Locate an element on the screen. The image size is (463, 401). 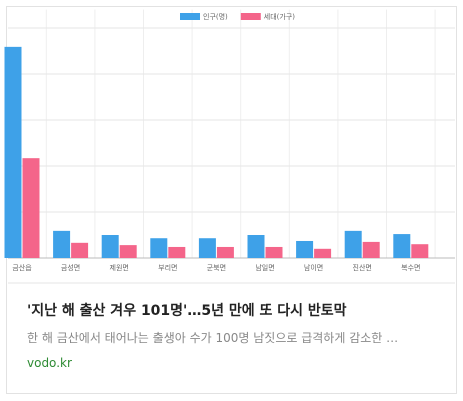
x-tick-label: 금성면 is located at coordinates (70, 267).